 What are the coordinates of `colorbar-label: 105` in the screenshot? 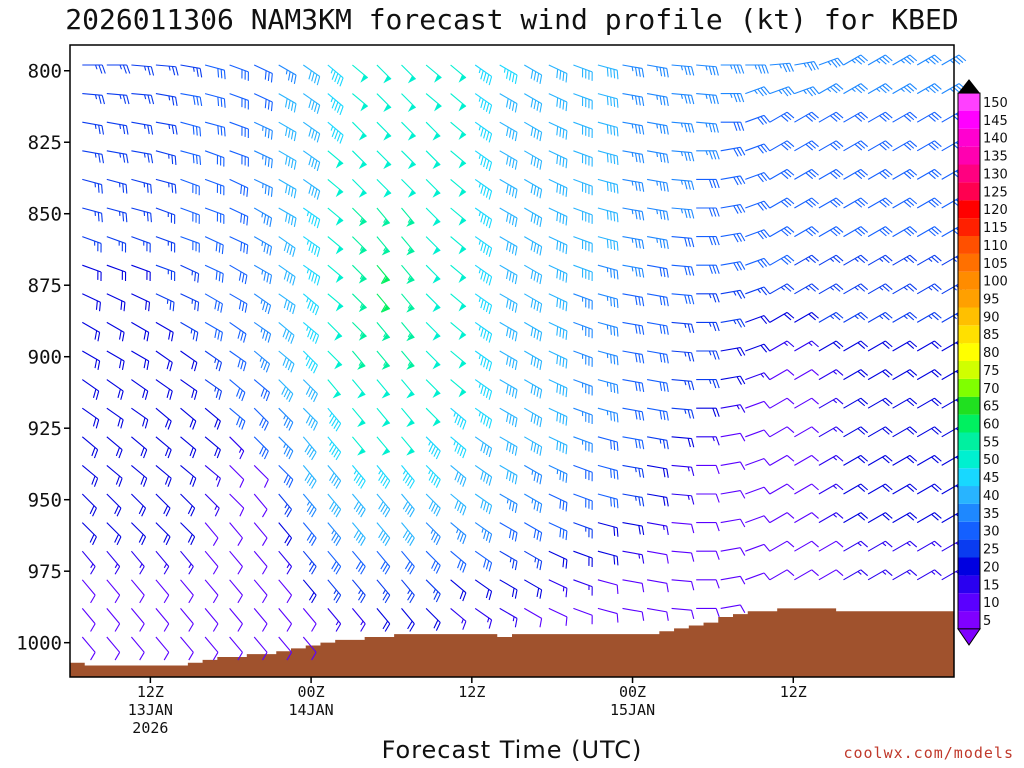 It's located at (995, 264).